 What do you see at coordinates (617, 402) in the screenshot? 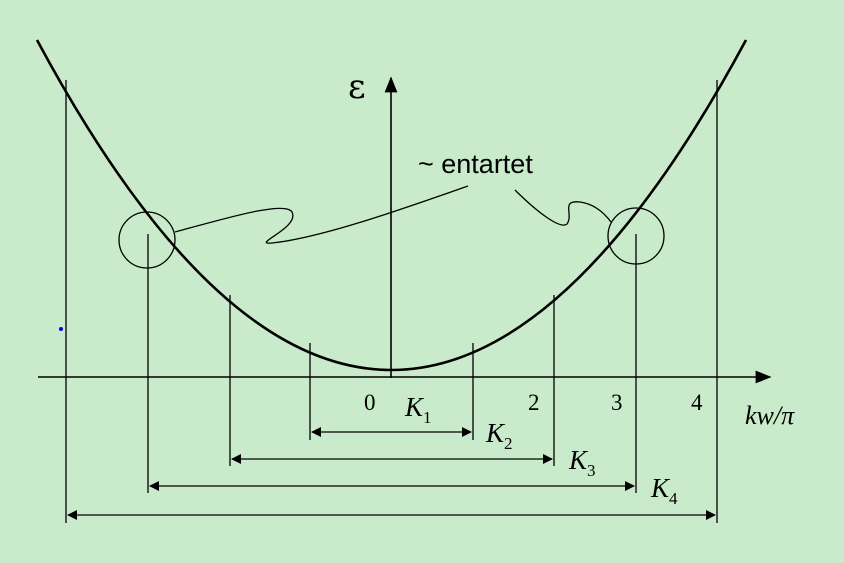
I see `tick-label-3: 3` at bounding box center [617, 402].